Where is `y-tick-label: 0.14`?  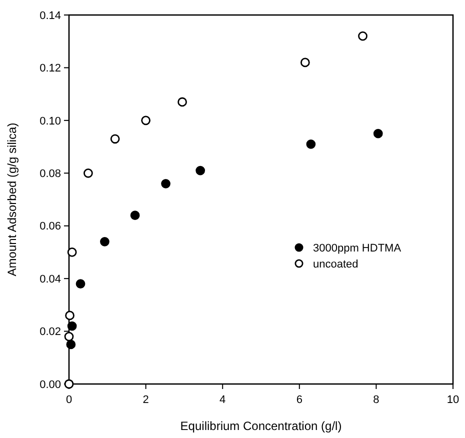 y-tick-label: 0.14 is located at coordinates (50, 16).